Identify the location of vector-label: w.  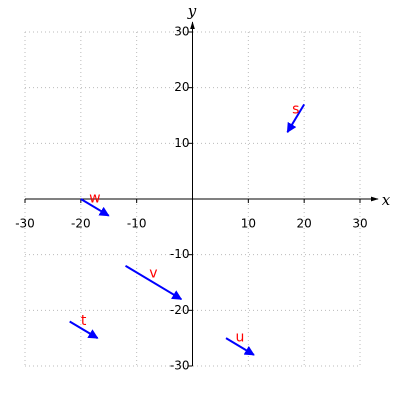
(94, 198).